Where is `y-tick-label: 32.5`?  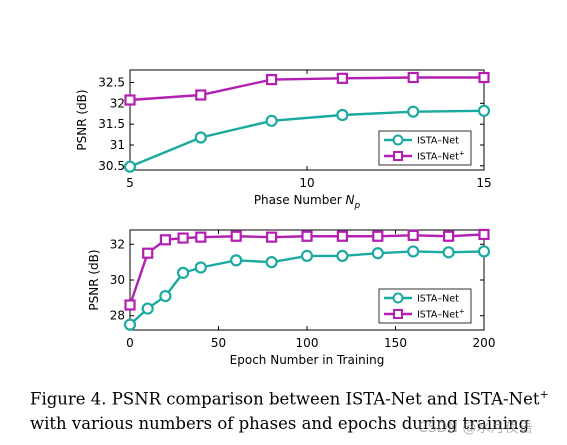
y-tick-label: 32.5 is located at coordinates (111, 83).